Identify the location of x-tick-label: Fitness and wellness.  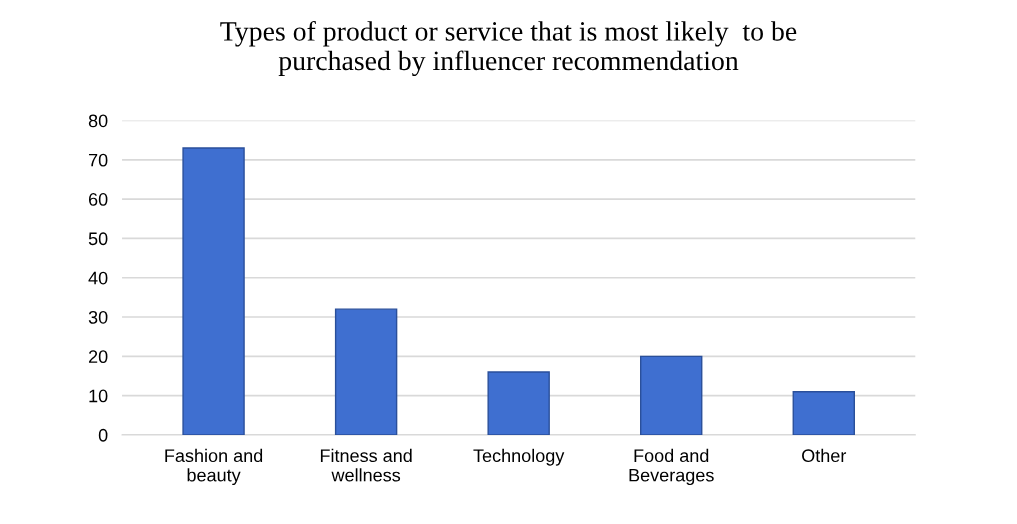
(366, 465).